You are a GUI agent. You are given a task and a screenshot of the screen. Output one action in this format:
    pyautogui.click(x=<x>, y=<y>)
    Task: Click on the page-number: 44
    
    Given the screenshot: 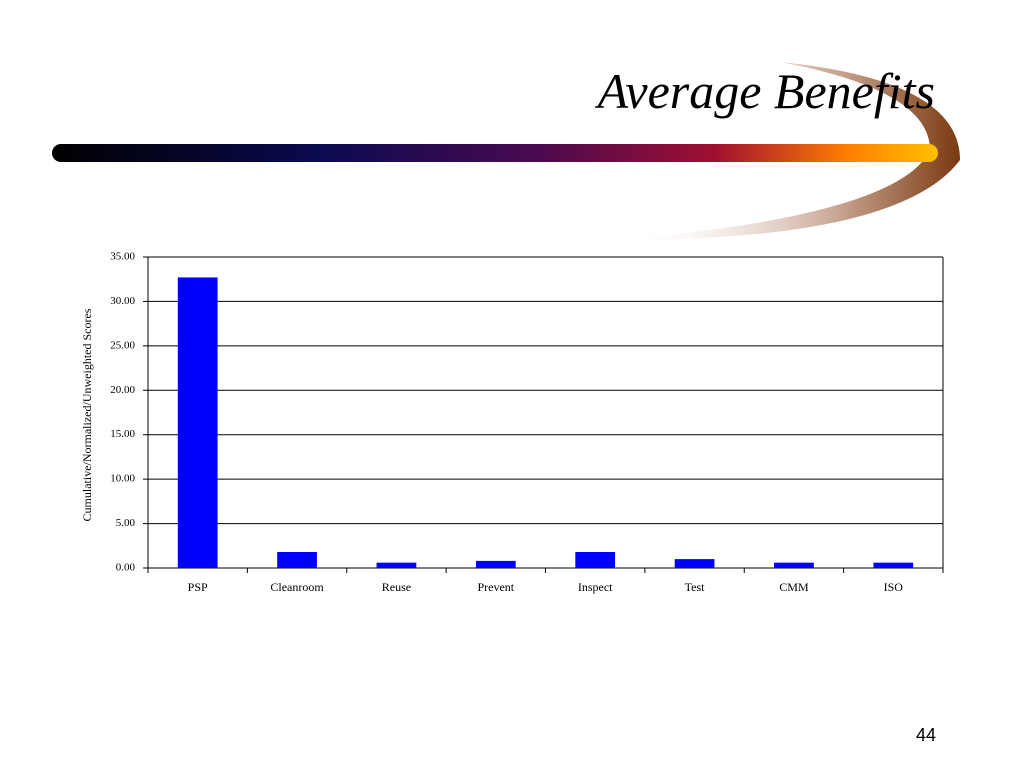 What is the action you would take?
    pyautogui.click(x=926, y=735)
    